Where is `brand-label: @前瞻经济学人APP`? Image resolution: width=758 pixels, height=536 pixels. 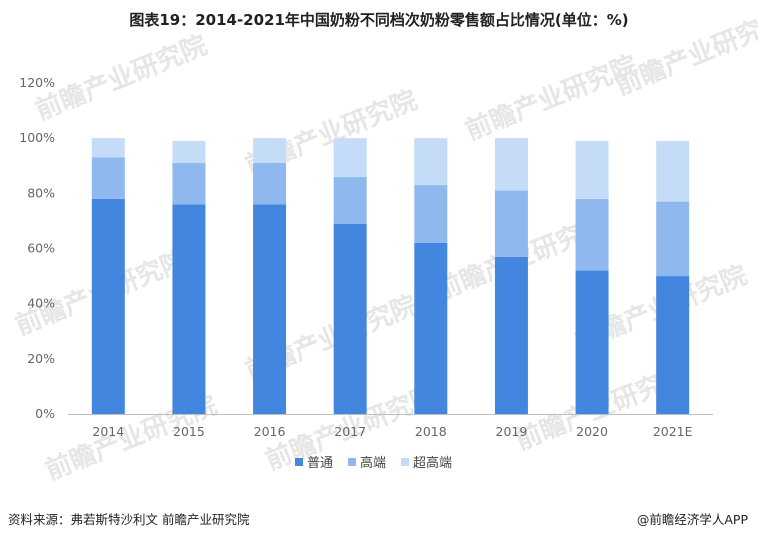 brand-label: @前瞻经济学人APP is located at coordinates (692, 519).